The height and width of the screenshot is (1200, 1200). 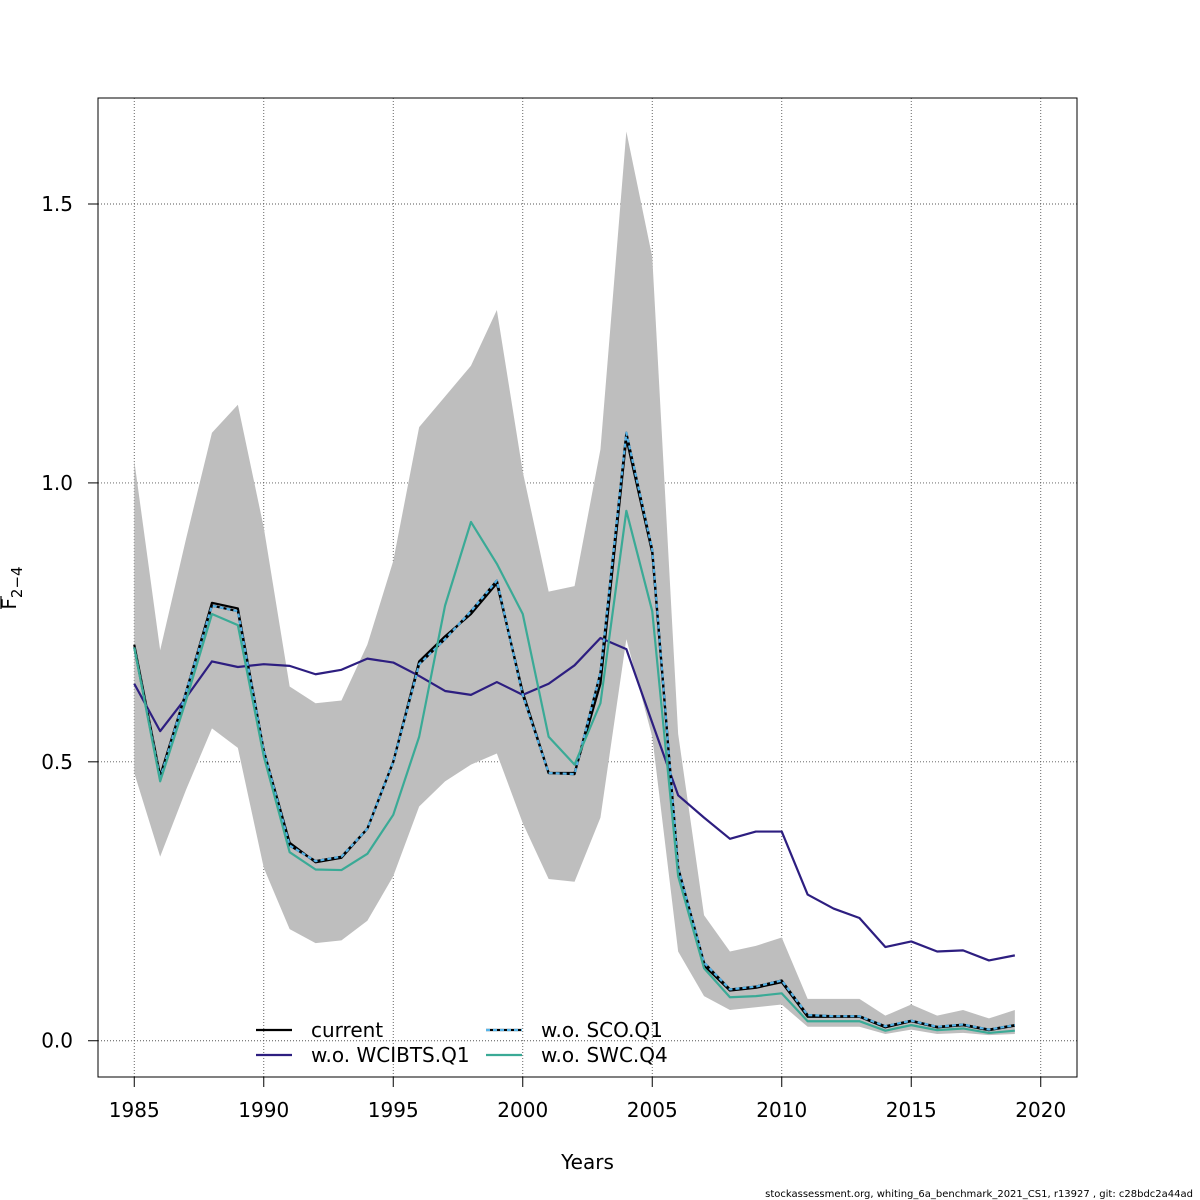 I want to click on y-axis: 0.0 0.5 1.0 1.5, so click(x=69, y=622).